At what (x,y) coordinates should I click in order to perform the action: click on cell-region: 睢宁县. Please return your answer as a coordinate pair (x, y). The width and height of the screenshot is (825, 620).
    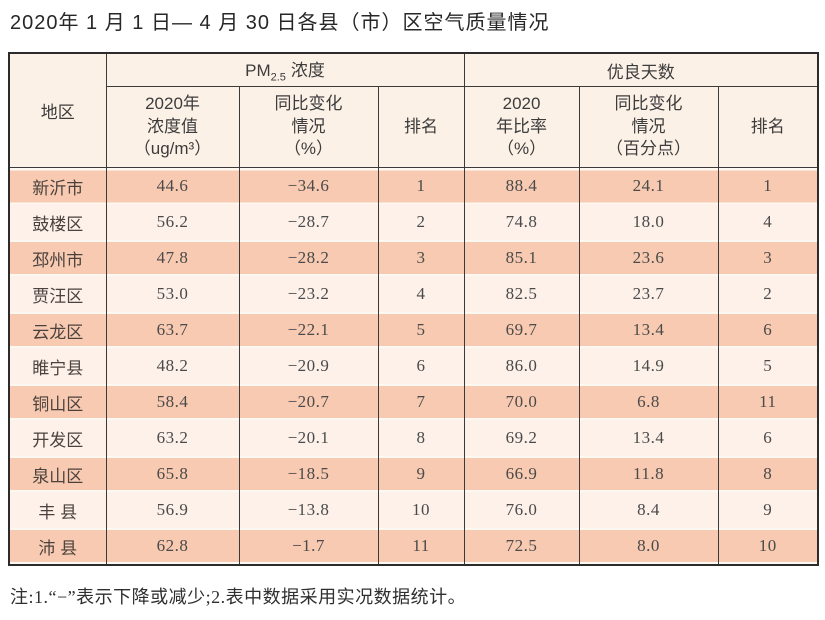
    Looking at the image, I should click on (57, 366).